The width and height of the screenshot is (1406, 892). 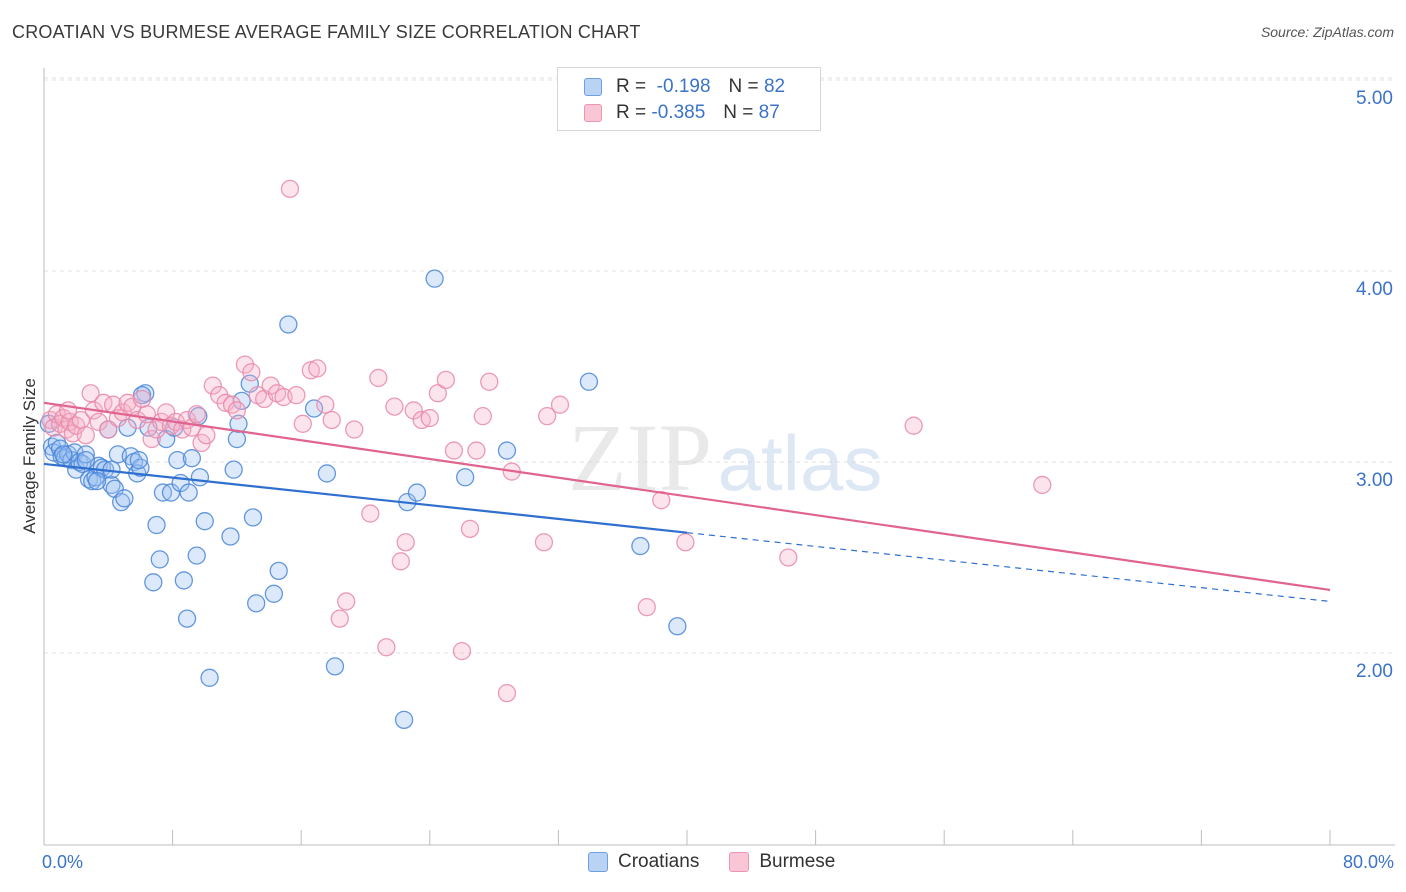 What do you see at coordinates (1374, 98) in the screenshot?
I see `y-tick-label: 5.00` at bounding box center [1374, 98].